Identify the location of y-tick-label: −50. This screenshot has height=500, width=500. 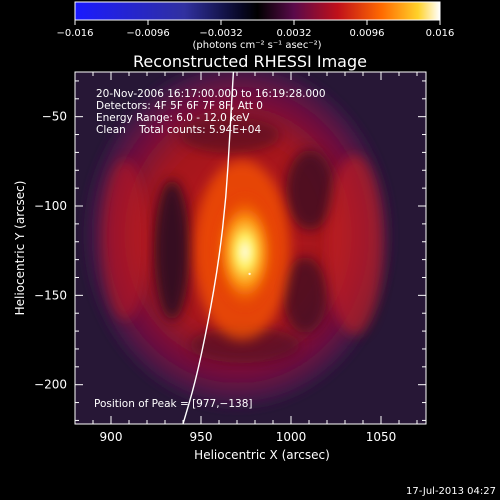
(54, 117).